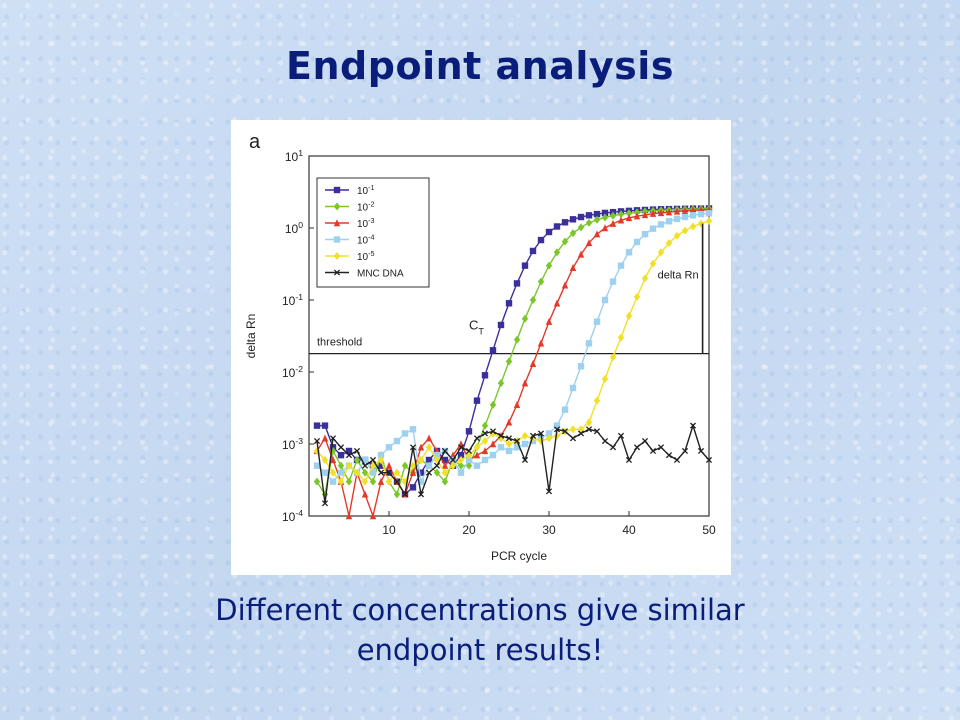  What do you see at coordinates (373, 232) in the screenshot?
I see `legend-box` at bounding box center [373, 232].